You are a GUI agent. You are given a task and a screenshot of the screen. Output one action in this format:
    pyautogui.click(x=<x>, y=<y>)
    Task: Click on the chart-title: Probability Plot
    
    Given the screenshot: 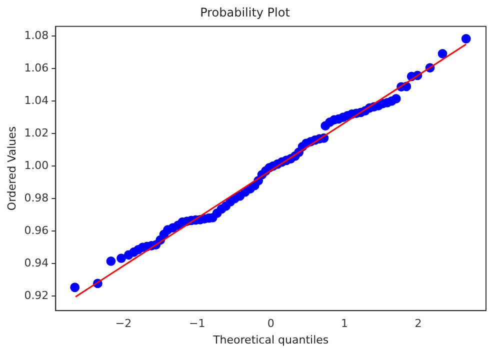 What is the action you would take?
    pyautogui.click(x=245, y=12)
    